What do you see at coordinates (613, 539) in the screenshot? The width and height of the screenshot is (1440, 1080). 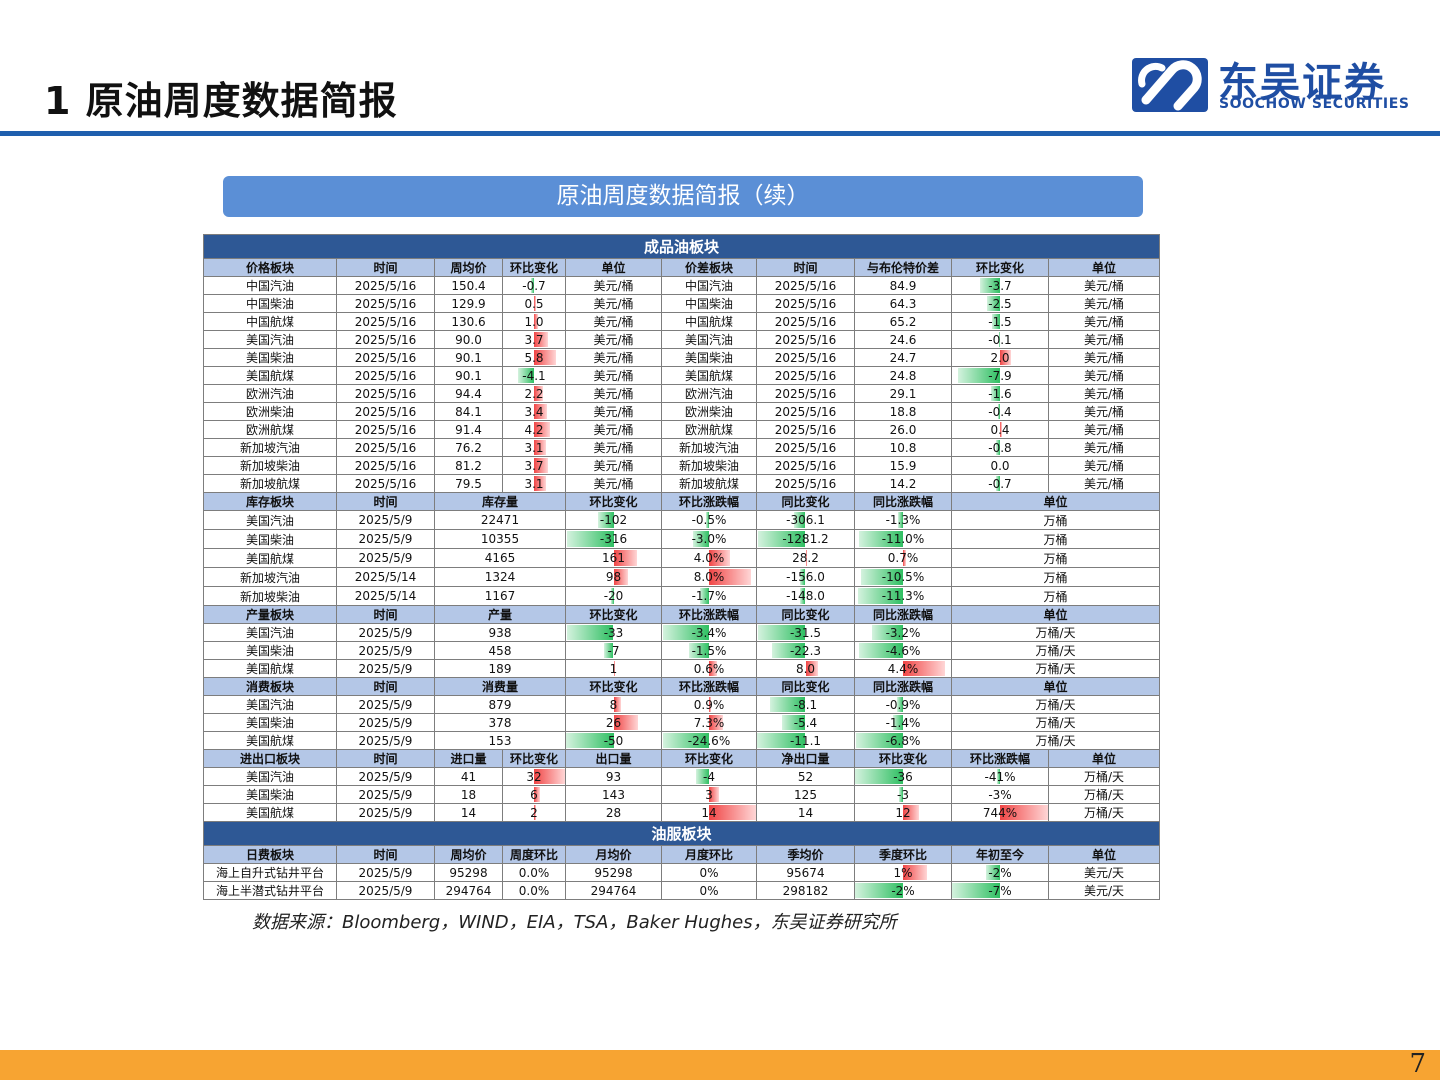 I see `table-cell: -316` at bounding box center [613, 539].